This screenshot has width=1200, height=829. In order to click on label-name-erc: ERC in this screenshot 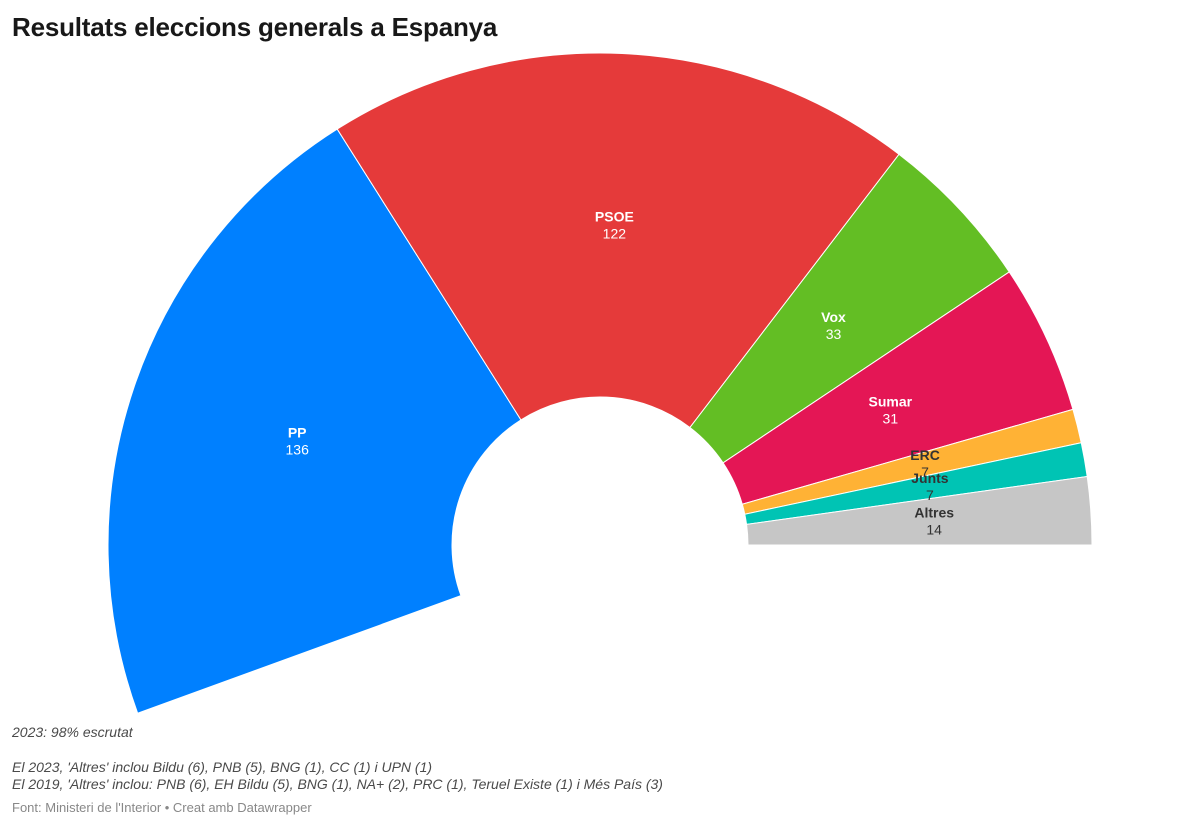, I will do `click(925, 455)`.